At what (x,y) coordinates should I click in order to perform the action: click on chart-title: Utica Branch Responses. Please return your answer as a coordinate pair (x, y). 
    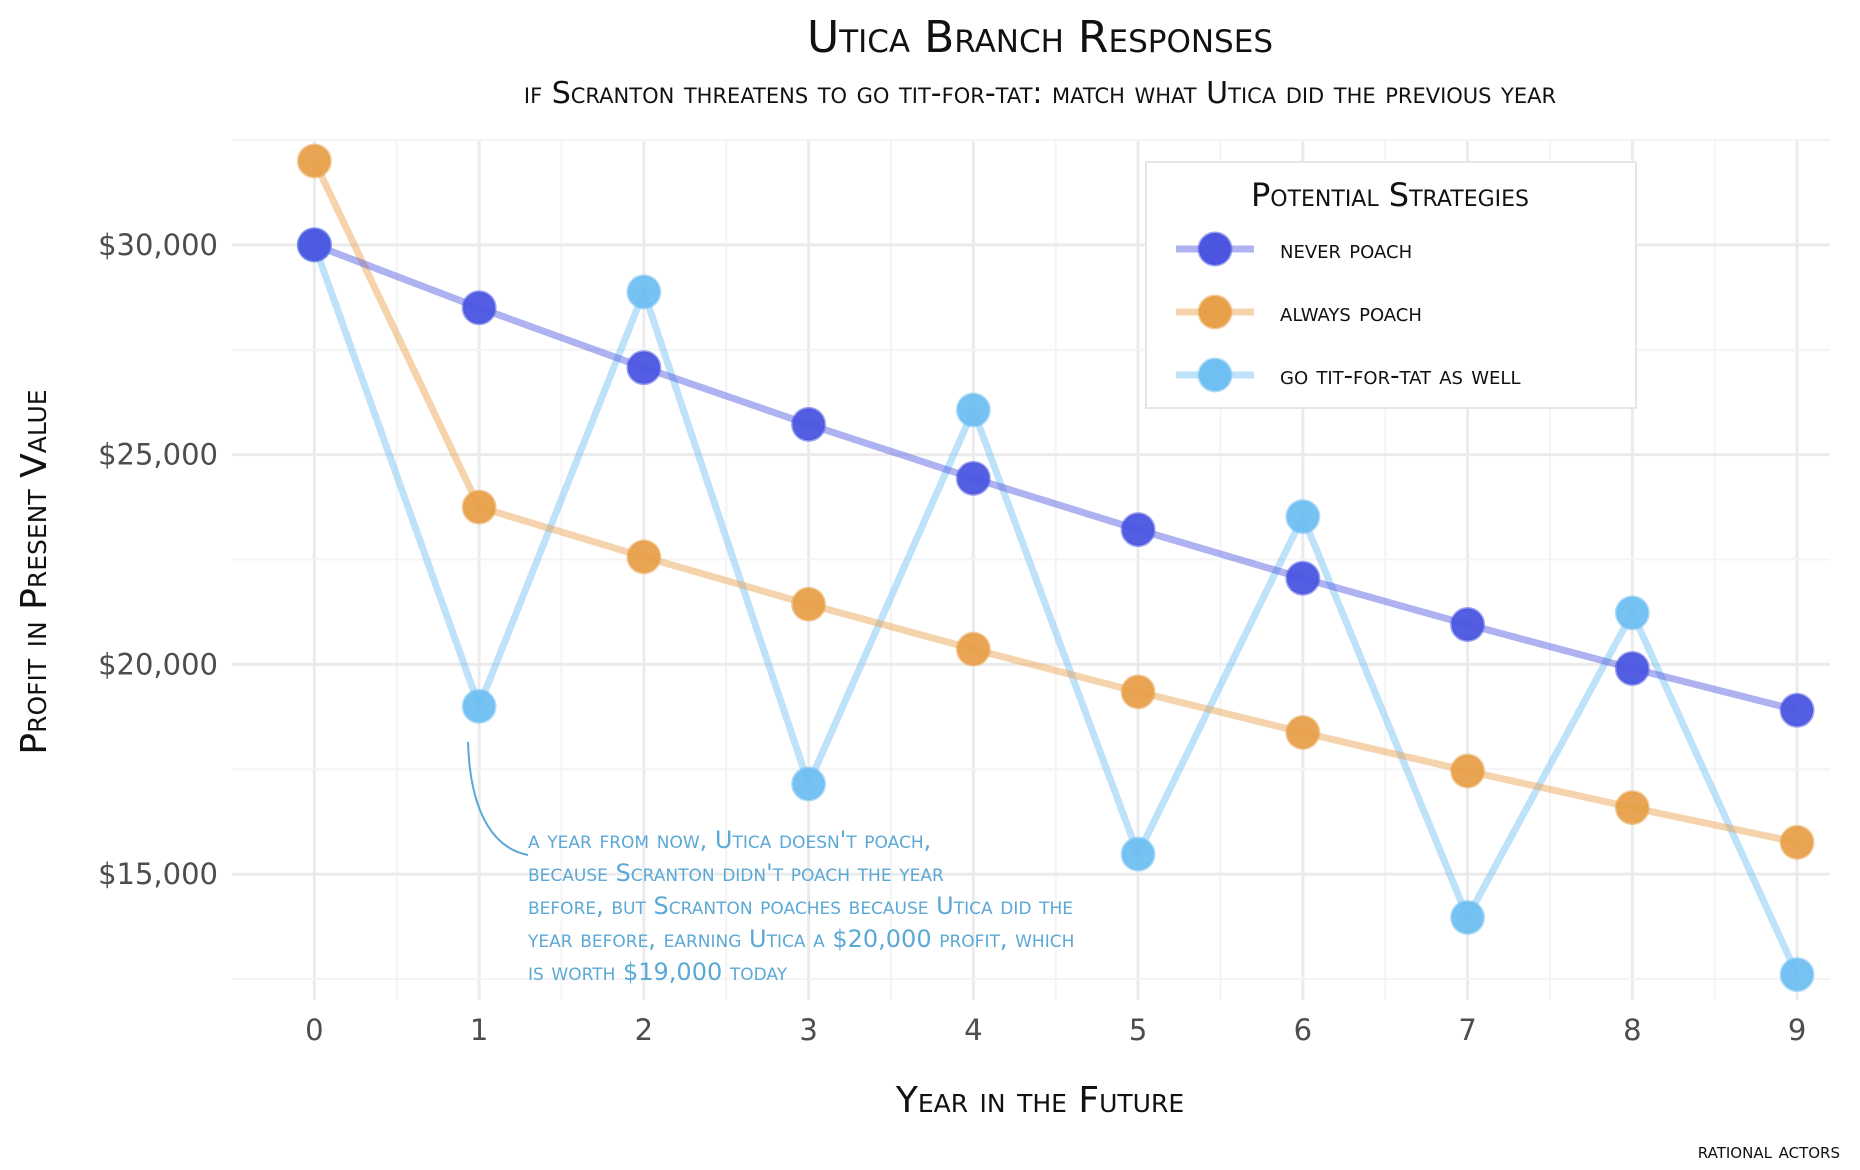
    Looking at the image, I should click on (1040, 37).